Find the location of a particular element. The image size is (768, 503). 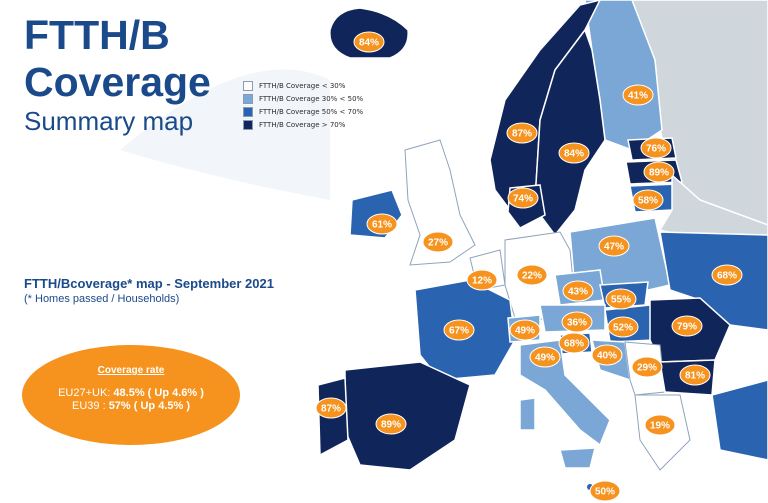

coverage-bubble-label: 19% is located at coordinates (660, 426).